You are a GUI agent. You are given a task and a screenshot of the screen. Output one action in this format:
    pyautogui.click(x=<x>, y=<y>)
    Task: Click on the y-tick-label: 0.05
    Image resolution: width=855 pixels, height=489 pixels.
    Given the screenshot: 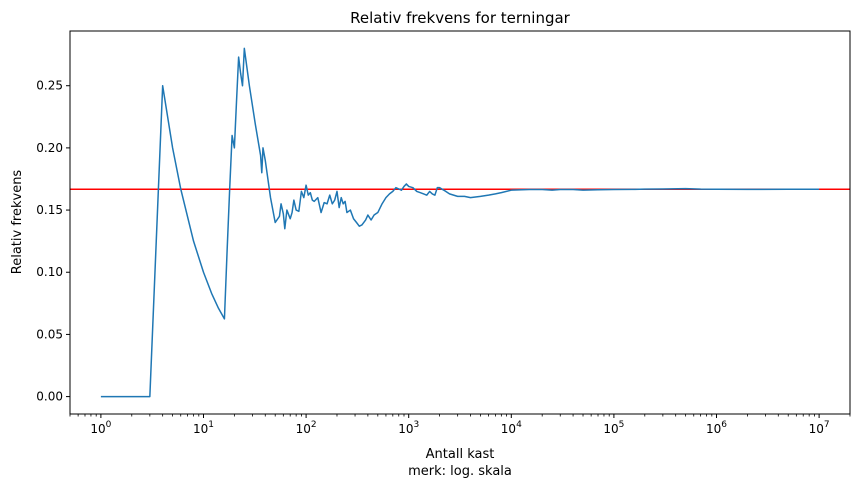 What is the action you would take?
    pyautogui.click(x=49, y=334)
    